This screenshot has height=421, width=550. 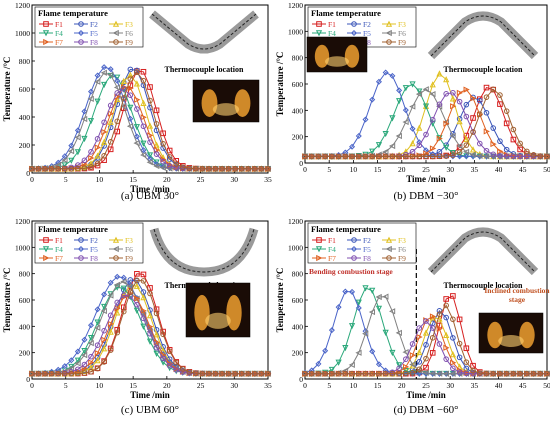 I want to click on x-tick-label: 15, so click(x=378, y=169).